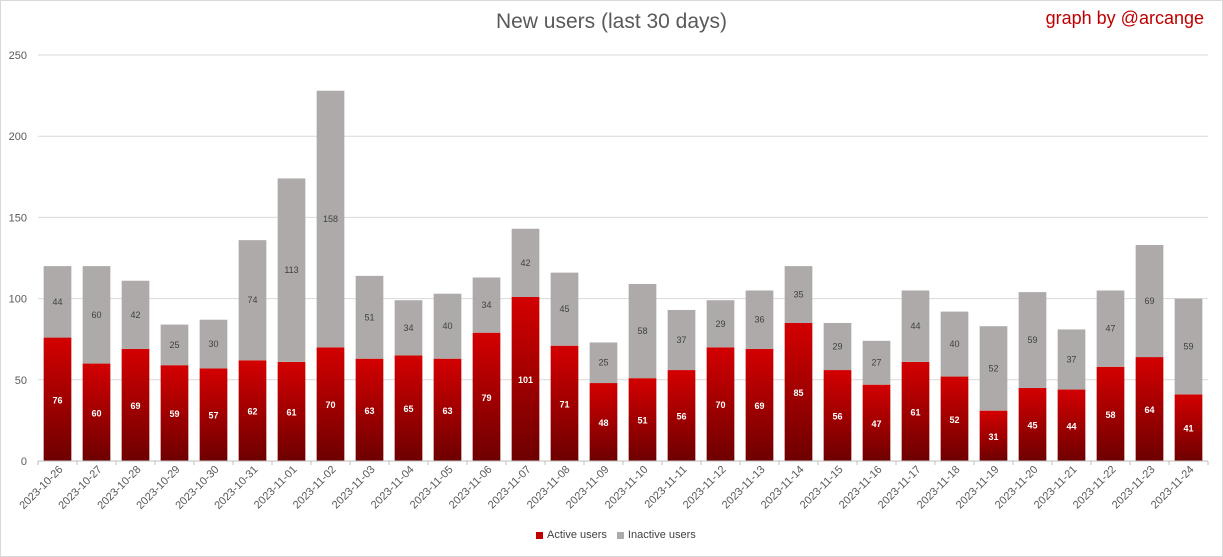 This screenshot has width=1223, height=557. Describe the element at coordinates (18, 300) in the screenshot. I see `y-tick-label: 100` at that location.